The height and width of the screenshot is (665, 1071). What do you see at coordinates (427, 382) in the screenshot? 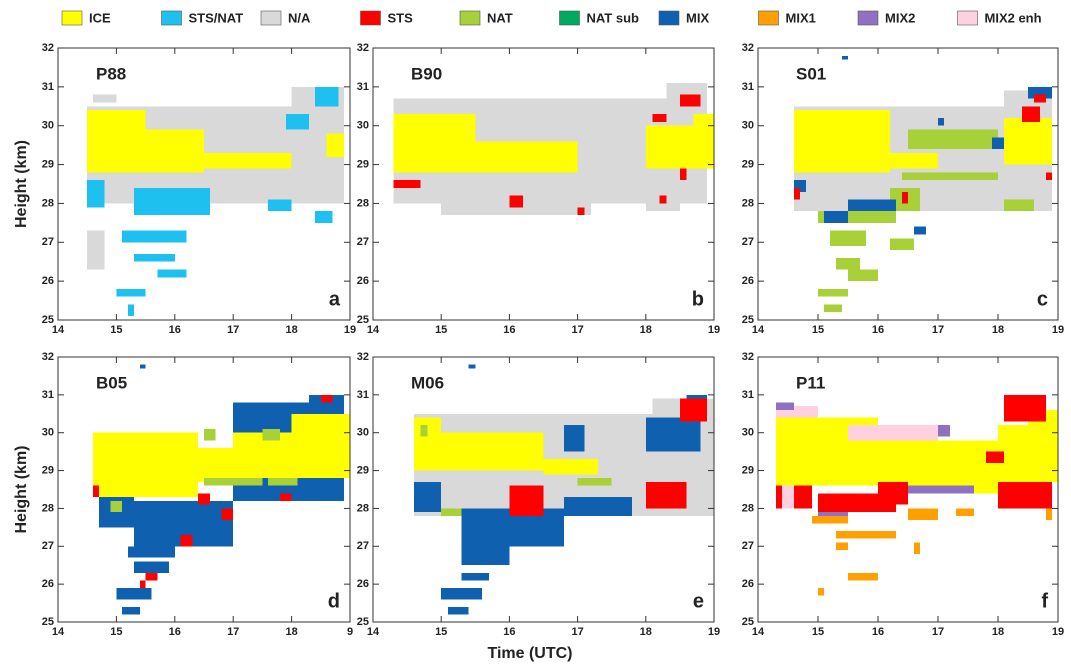
I see `panel-title: M06` at bounding box center [427, 382].